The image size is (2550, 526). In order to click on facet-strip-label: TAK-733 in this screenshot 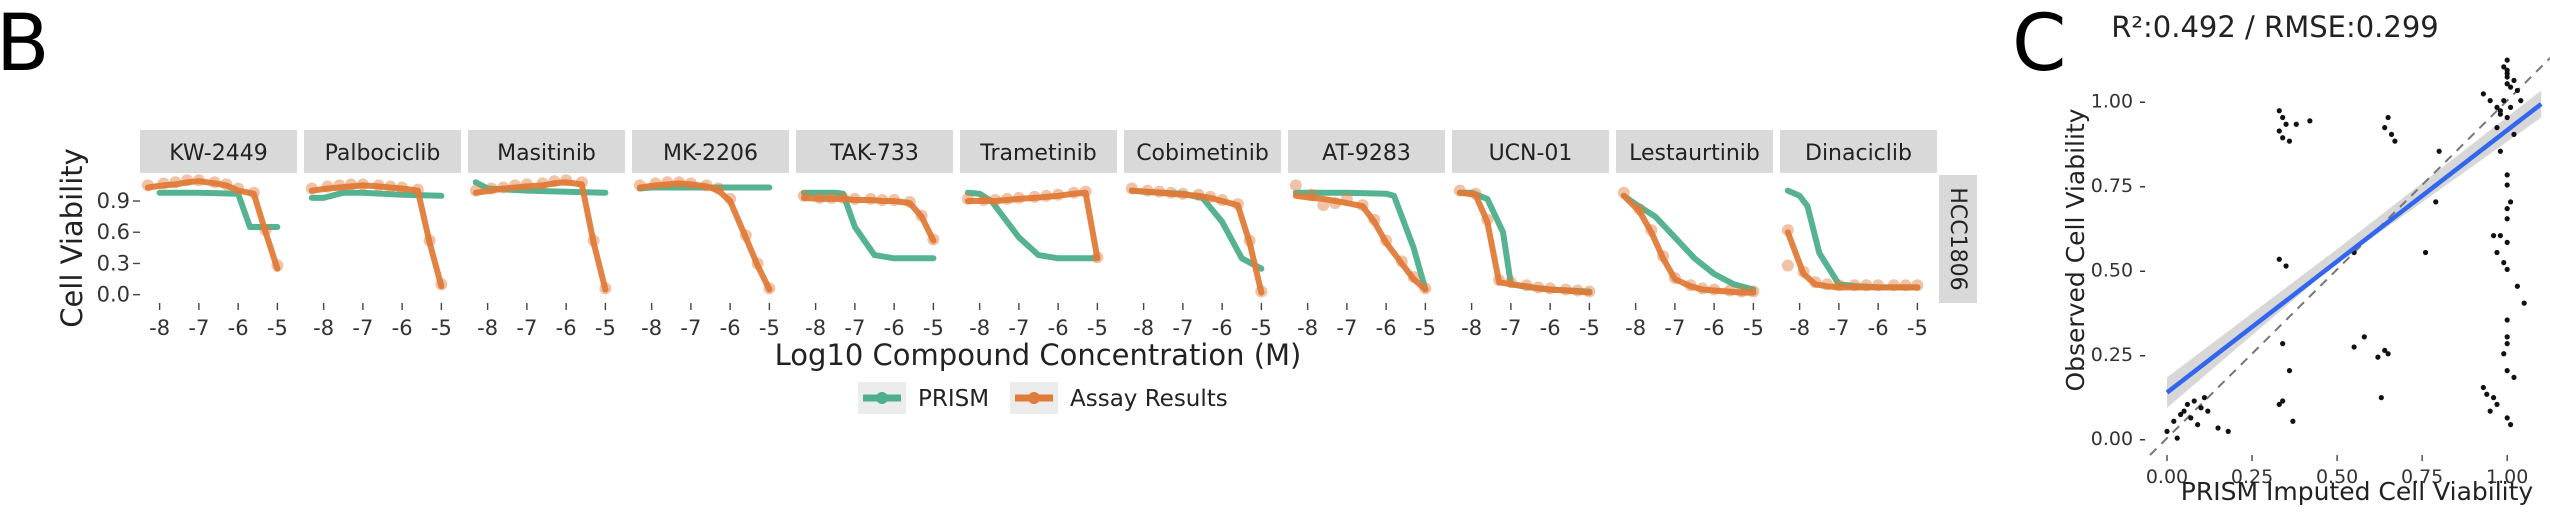, I will do `click(874, 153)`.